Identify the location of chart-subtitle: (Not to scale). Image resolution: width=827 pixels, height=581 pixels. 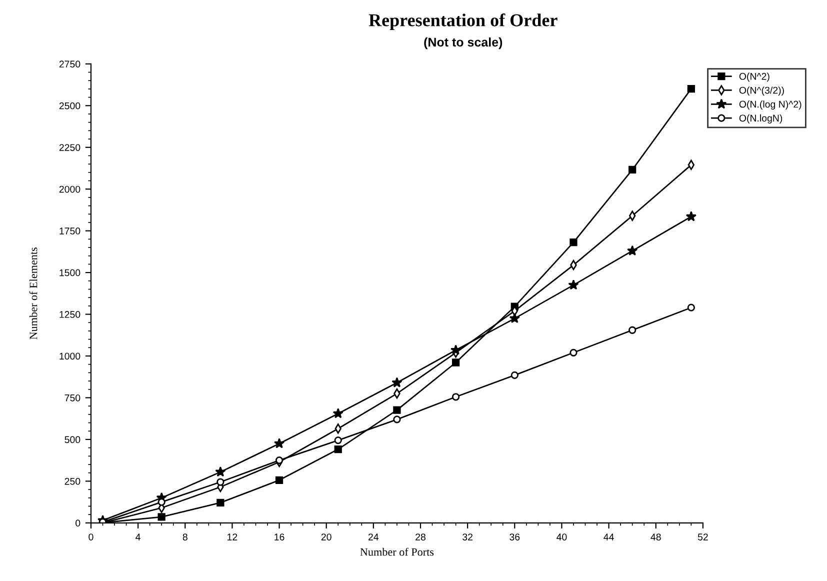
(463, 43).